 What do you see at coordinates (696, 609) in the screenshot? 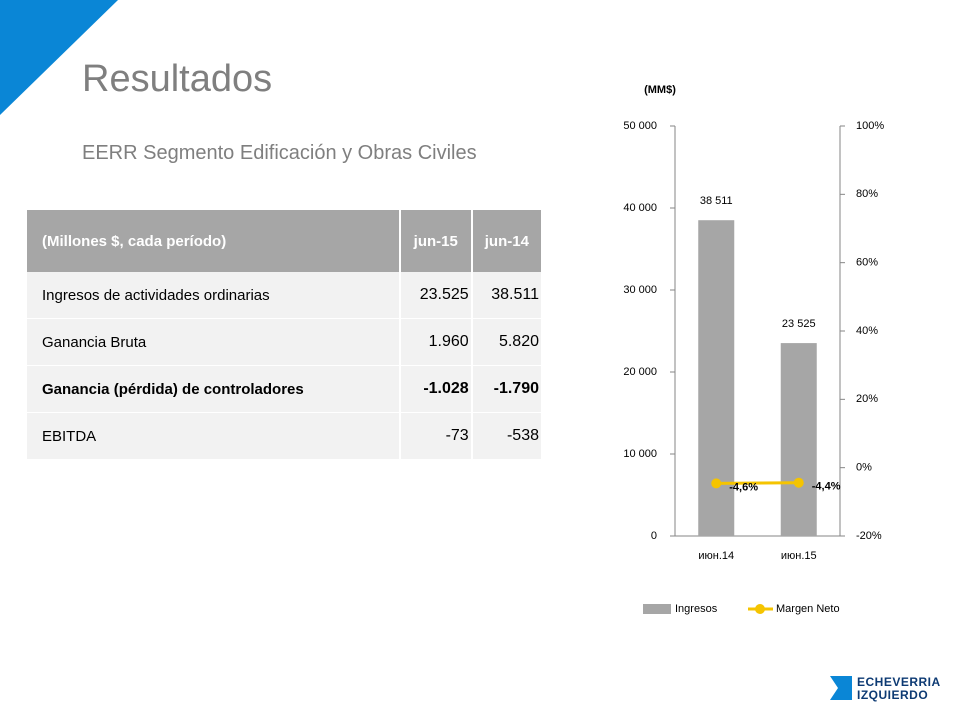
I see `legend-label: Ingresos` at bounding box center [696, 609].